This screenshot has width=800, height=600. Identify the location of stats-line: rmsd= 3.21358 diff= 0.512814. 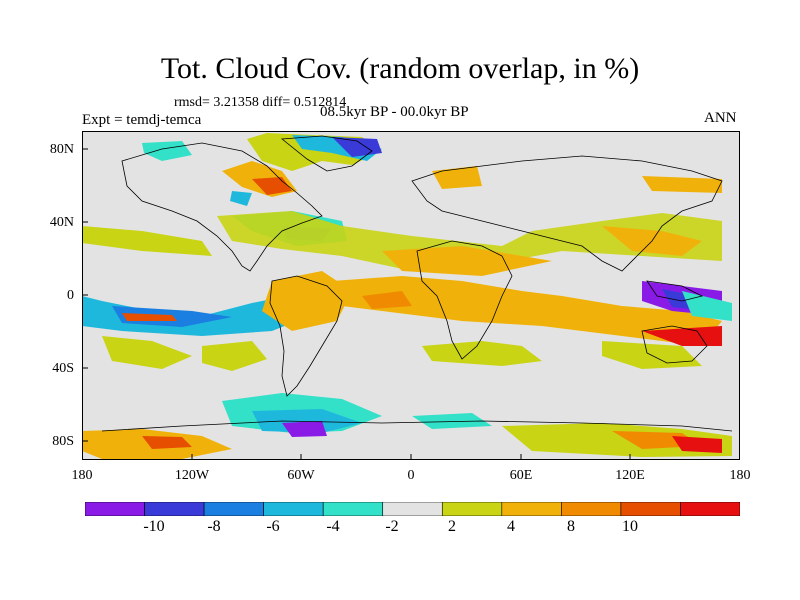
(260, 102).